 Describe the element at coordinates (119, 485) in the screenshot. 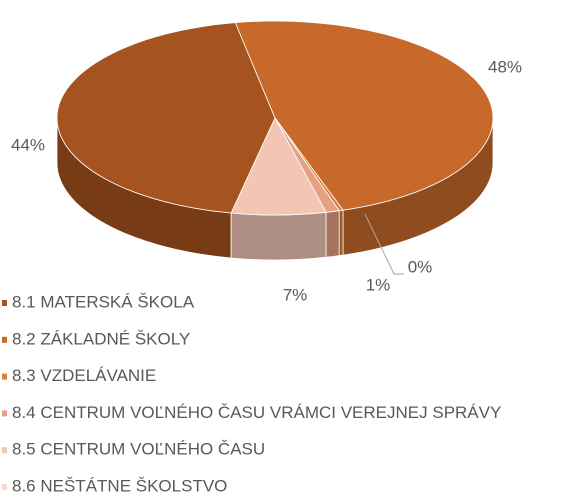

I see `legend-label: 8.6 NEŠTÁTNE ŠKOLSTVO` at that location.